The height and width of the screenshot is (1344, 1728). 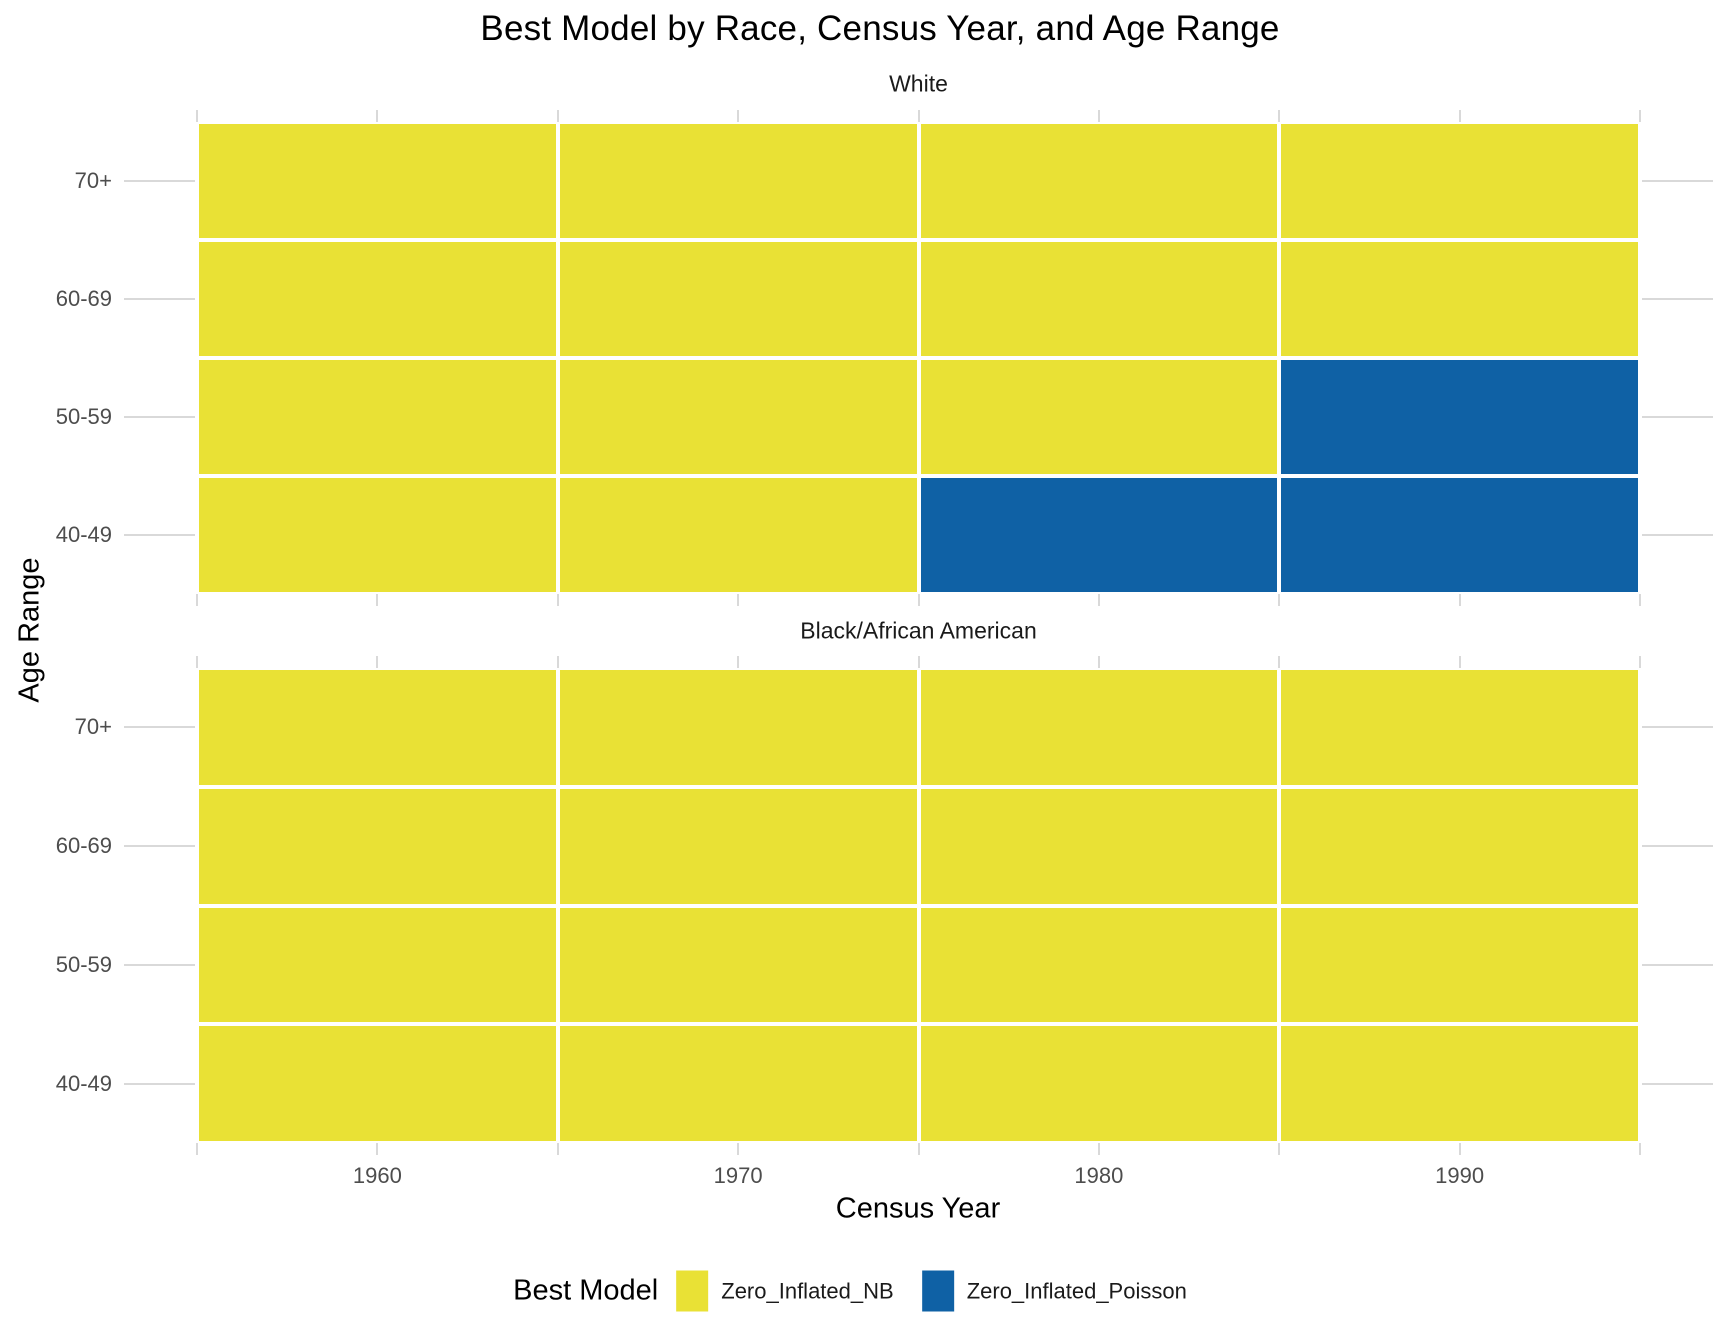 I want to click on x-tick-label: 1990, so click(x=1460, y=1175).